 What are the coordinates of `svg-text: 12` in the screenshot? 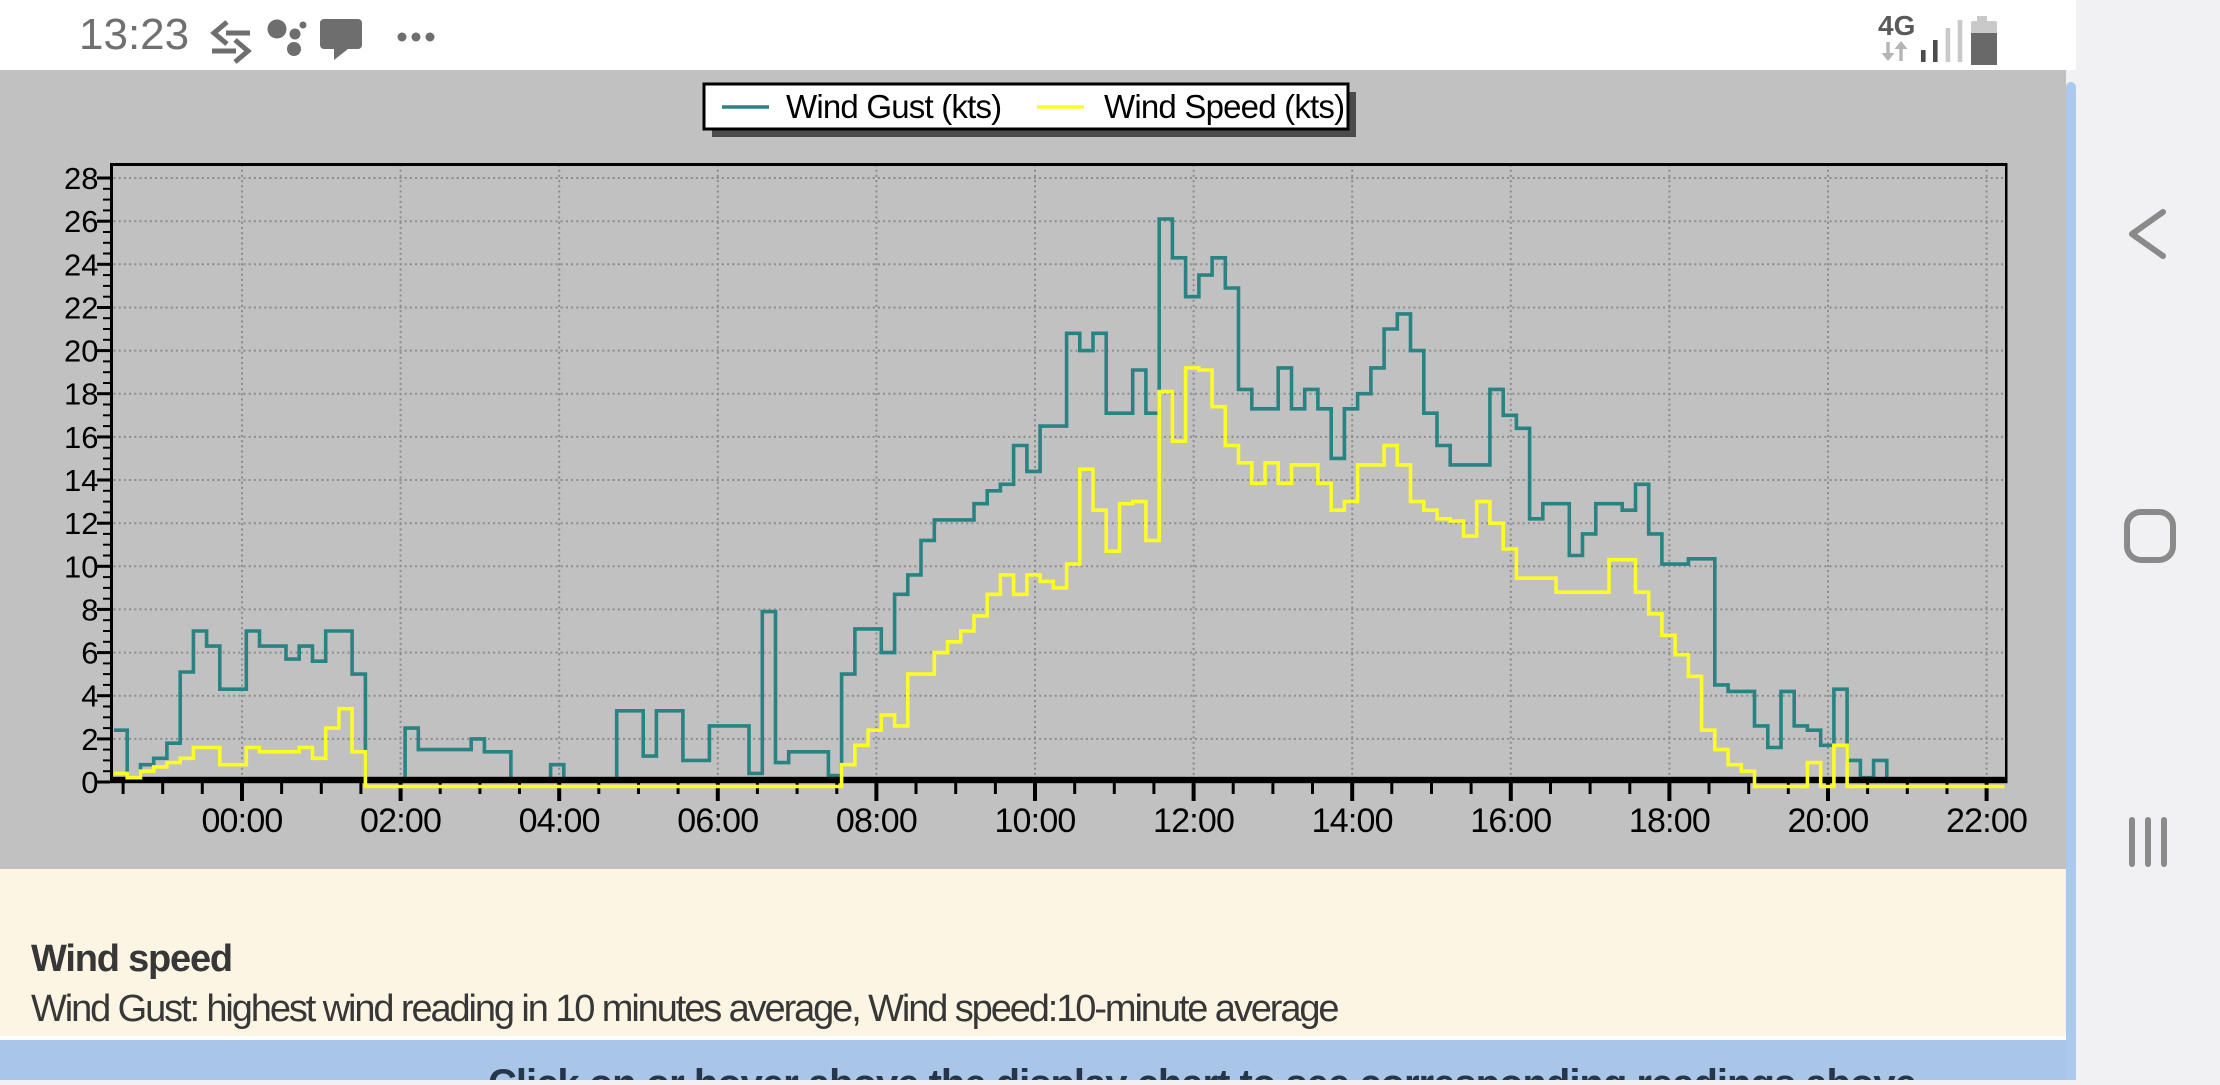 It's located at (81, 523).